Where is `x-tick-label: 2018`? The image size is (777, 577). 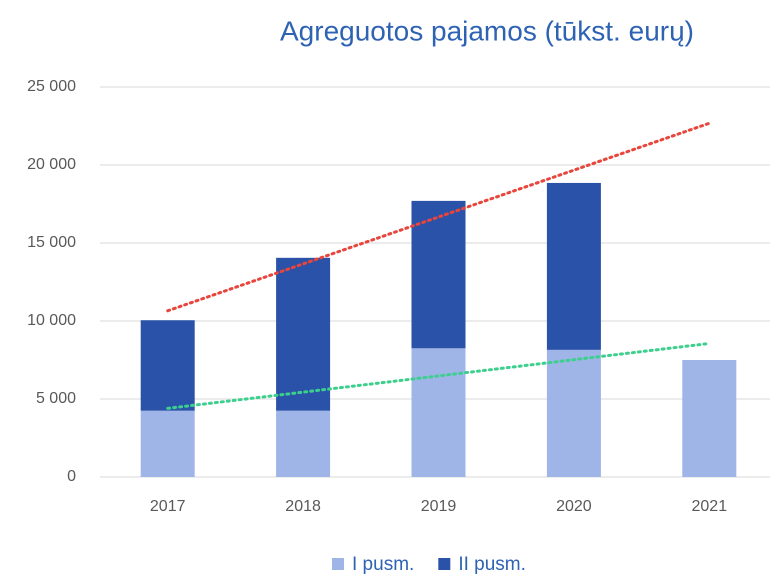 x-tick-label: 2018 is located at coordinates (303, 506).